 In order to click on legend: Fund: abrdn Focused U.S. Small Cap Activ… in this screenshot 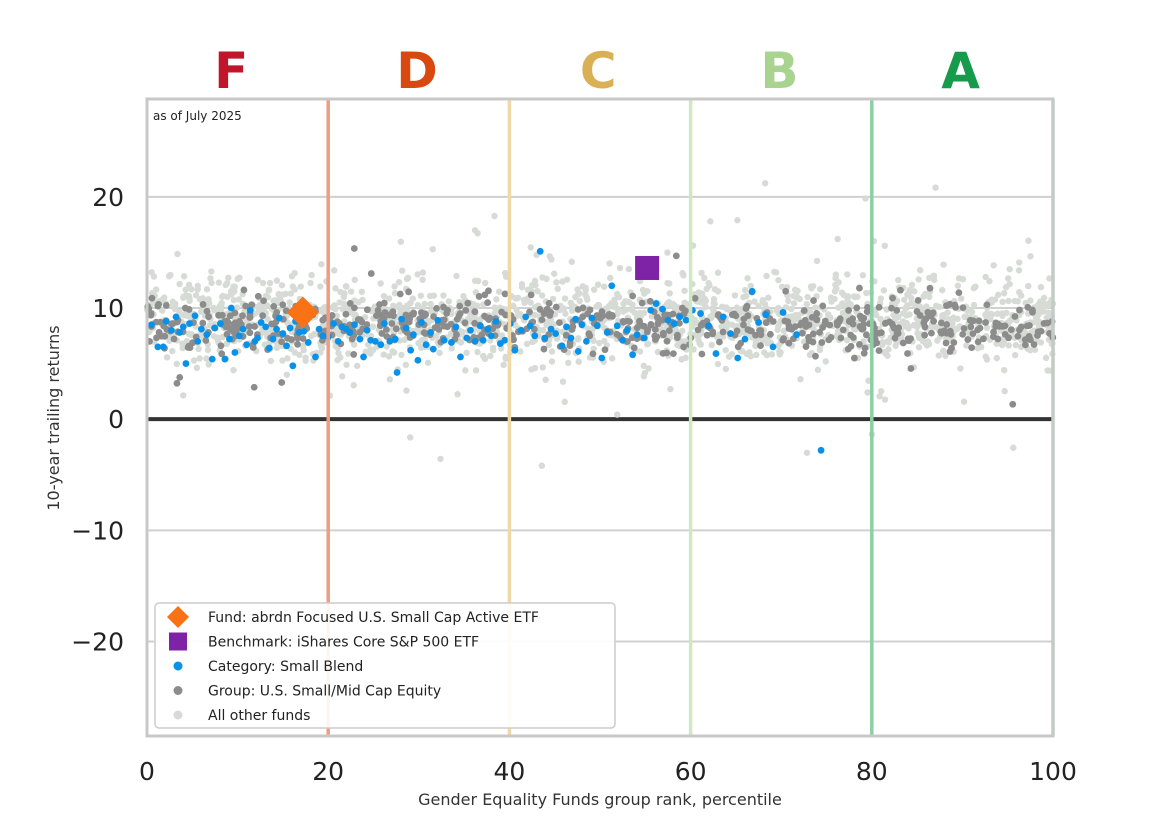, I will do `click(385, 665)`.